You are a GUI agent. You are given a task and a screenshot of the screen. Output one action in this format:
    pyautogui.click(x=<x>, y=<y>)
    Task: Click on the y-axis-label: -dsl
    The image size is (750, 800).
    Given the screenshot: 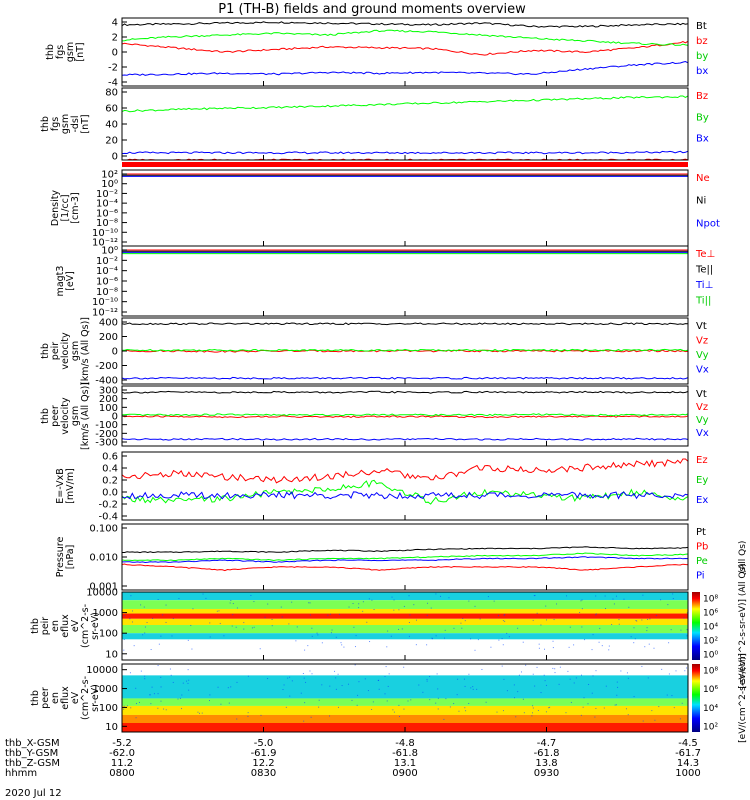 What is the action you would take?
    pyautogui.click(x=75, y=123)
    